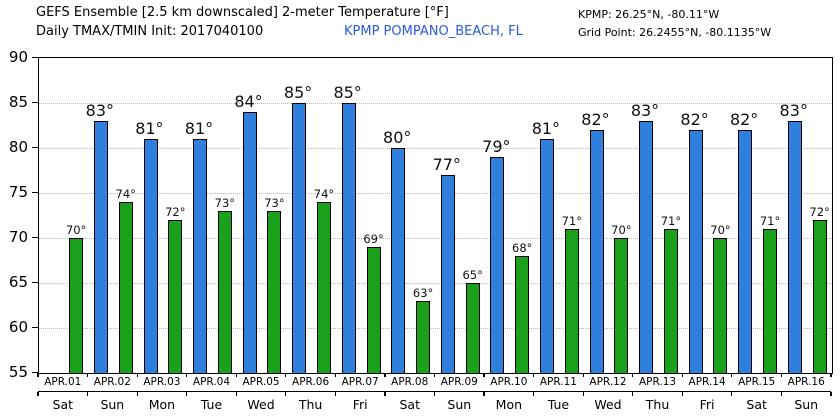 The height and width of the screenshot is (420, 840). Describe the element at coordinates (472, 274) in the screenshot. I see `tmin-value-label: 65°` at that location.